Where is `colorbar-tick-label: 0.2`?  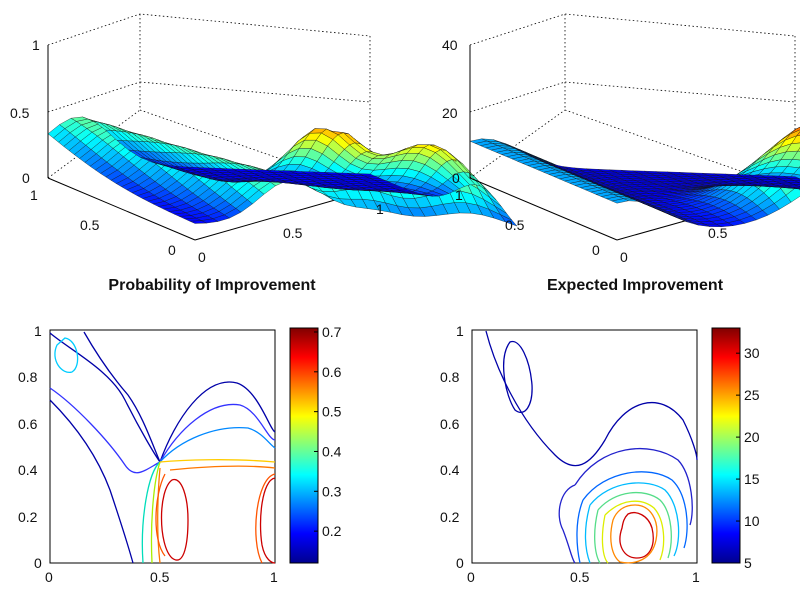
colorbar-tick-label: 0.2 is located at coordinates (332, 531).